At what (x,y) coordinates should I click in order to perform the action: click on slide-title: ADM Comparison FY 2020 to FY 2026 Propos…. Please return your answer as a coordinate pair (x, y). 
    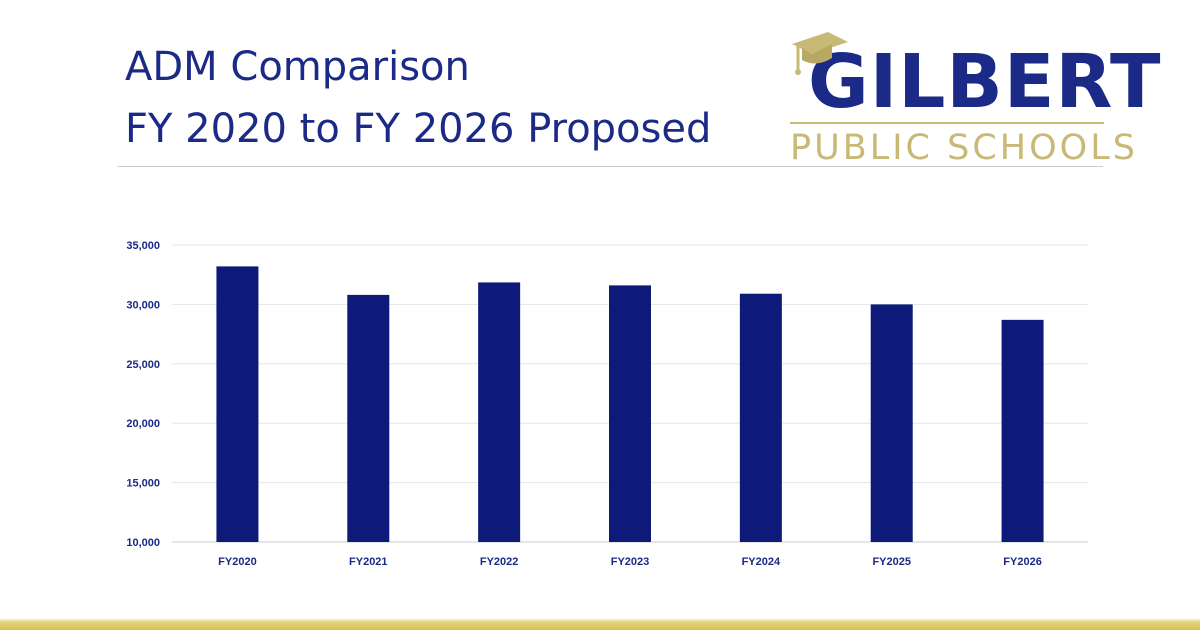
    Looking at the image, I should click on (418, 98).